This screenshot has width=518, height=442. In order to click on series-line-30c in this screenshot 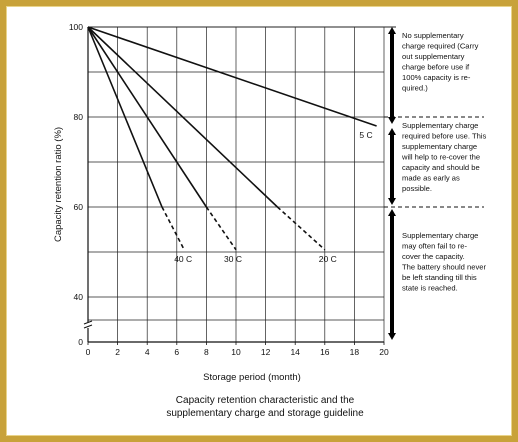, I will do `click(147, 117)`.